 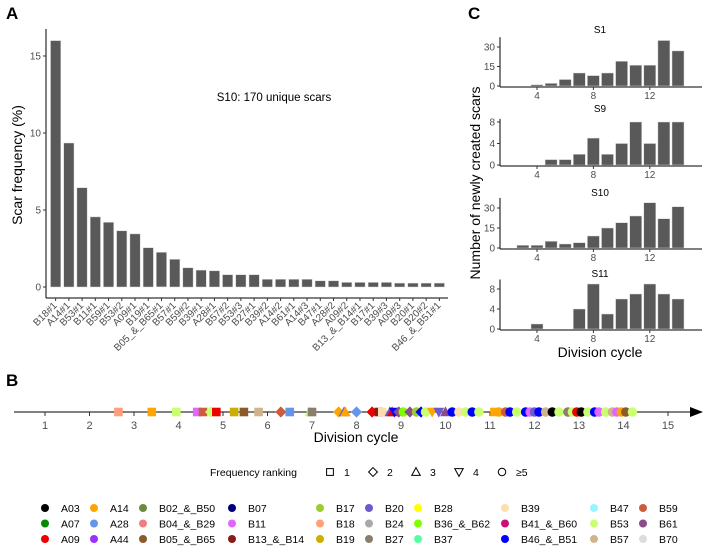 What do you see at coordinates (347, 473) in the screenshot?
I see `shape-legend-label: 1` at bounding box center [347, 473].